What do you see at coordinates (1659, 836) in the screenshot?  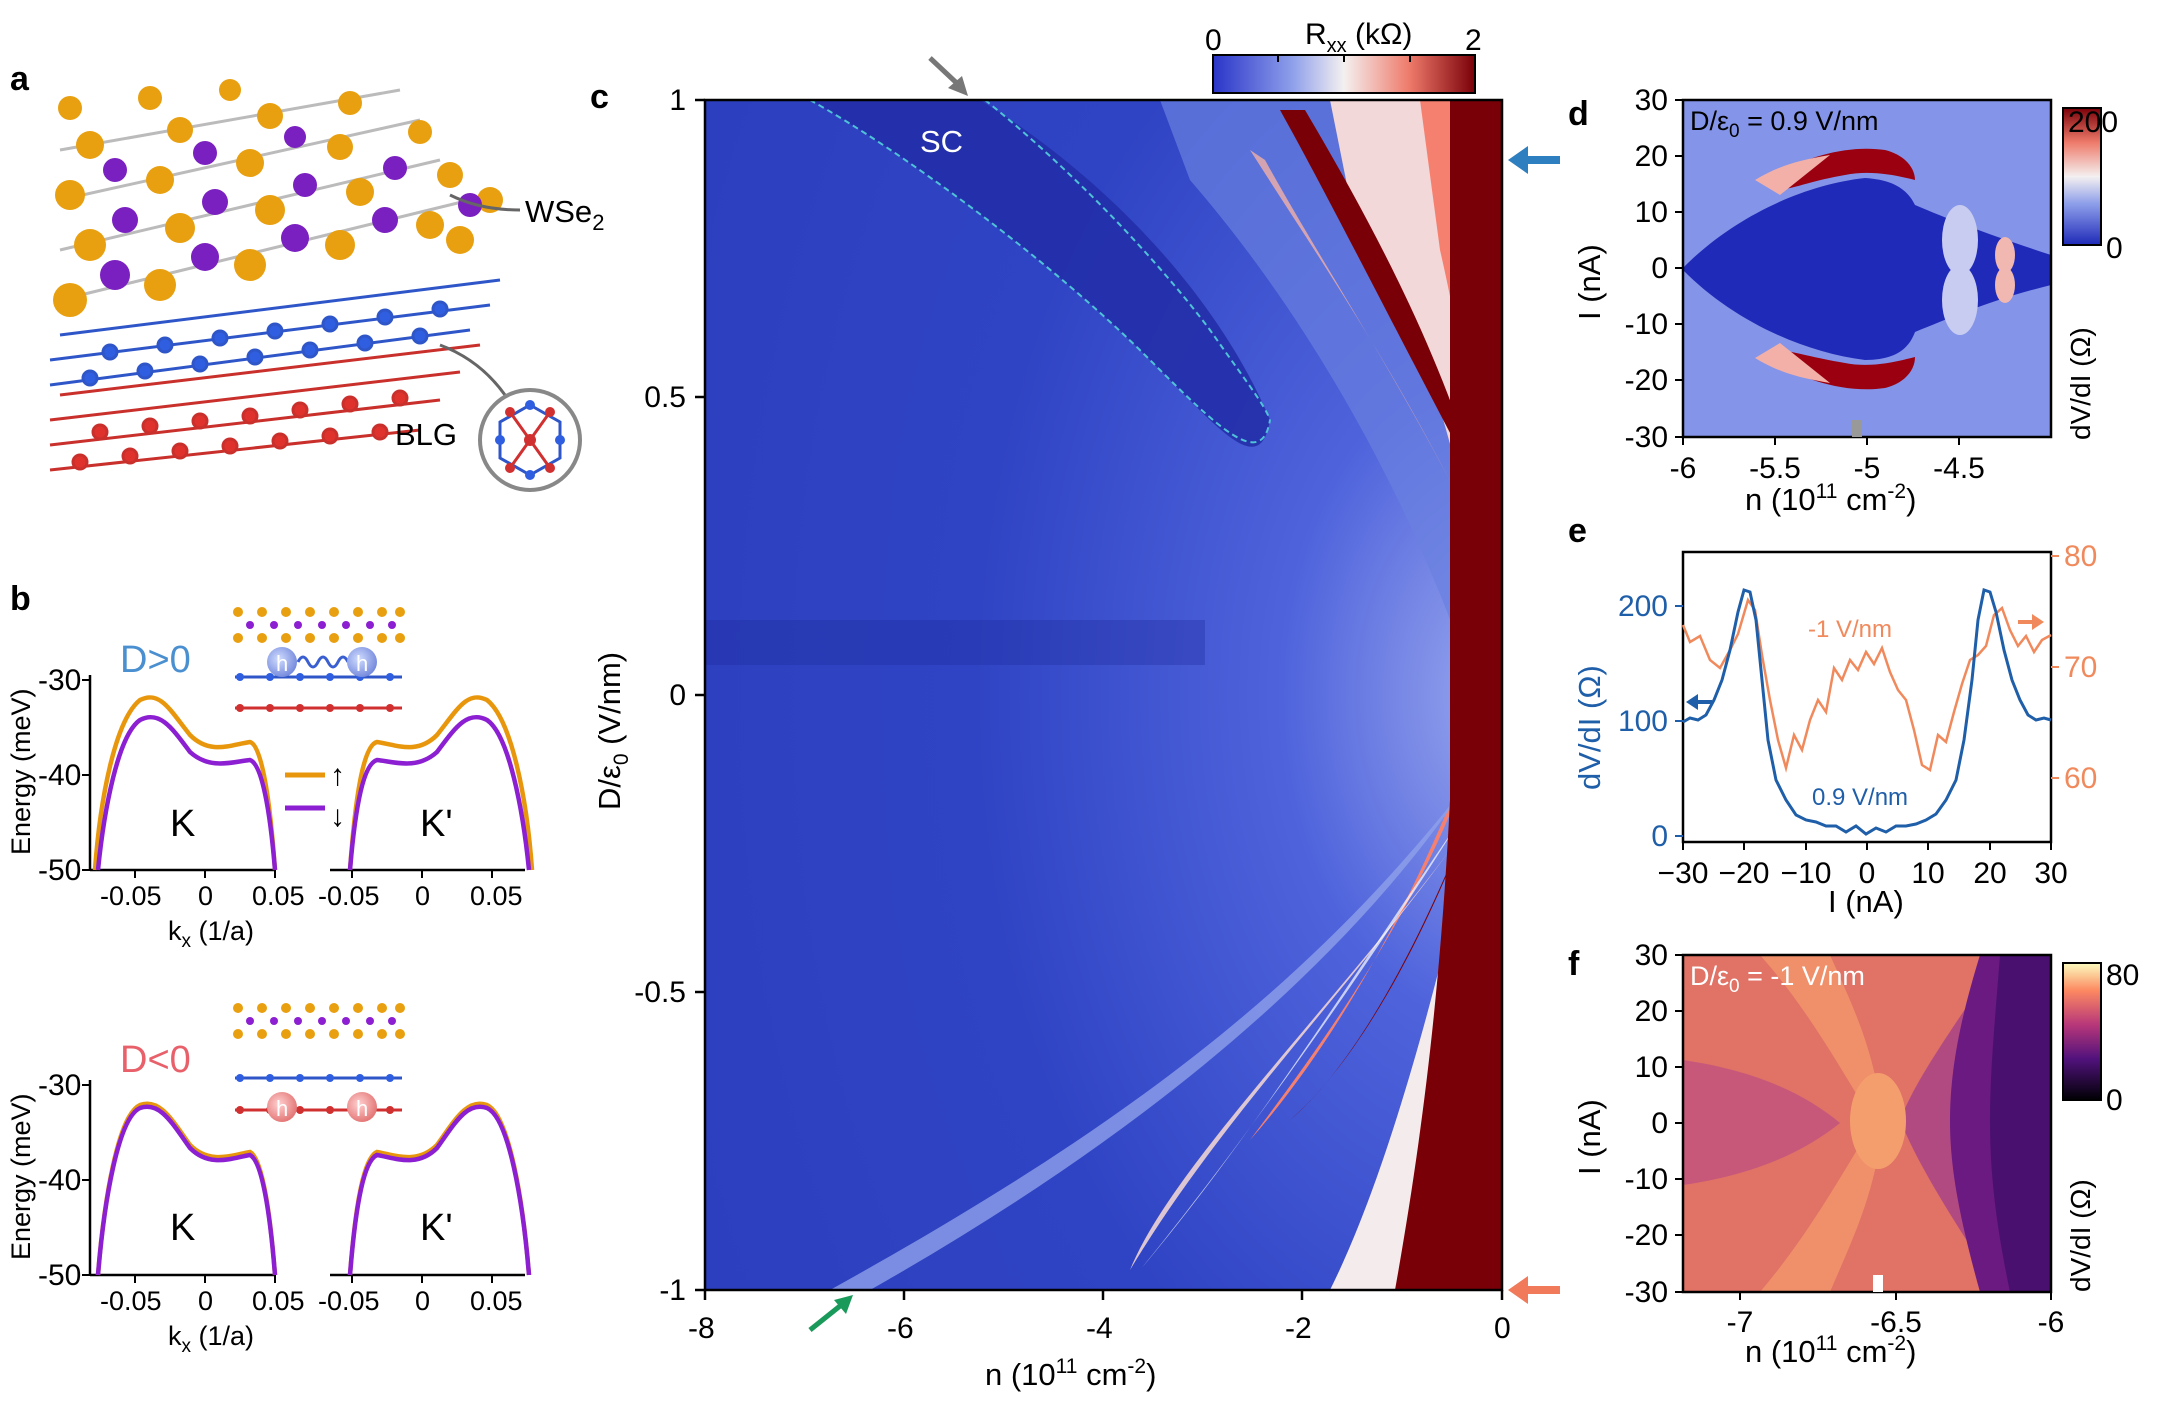 I see `ytick-left: 0` at bounding box center [1659, 836].